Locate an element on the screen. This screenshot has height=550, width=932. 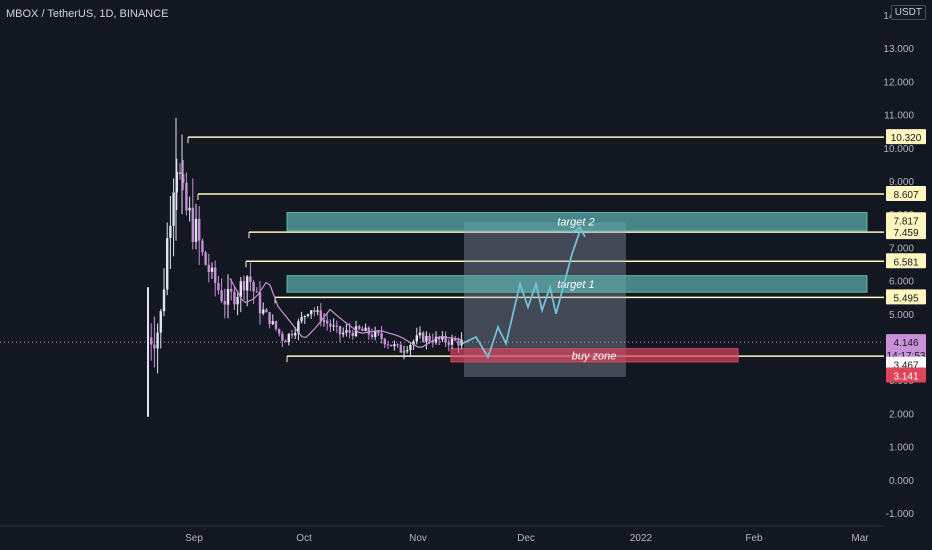
level-price-text: 5.495 is located at coordinates (905, 298).